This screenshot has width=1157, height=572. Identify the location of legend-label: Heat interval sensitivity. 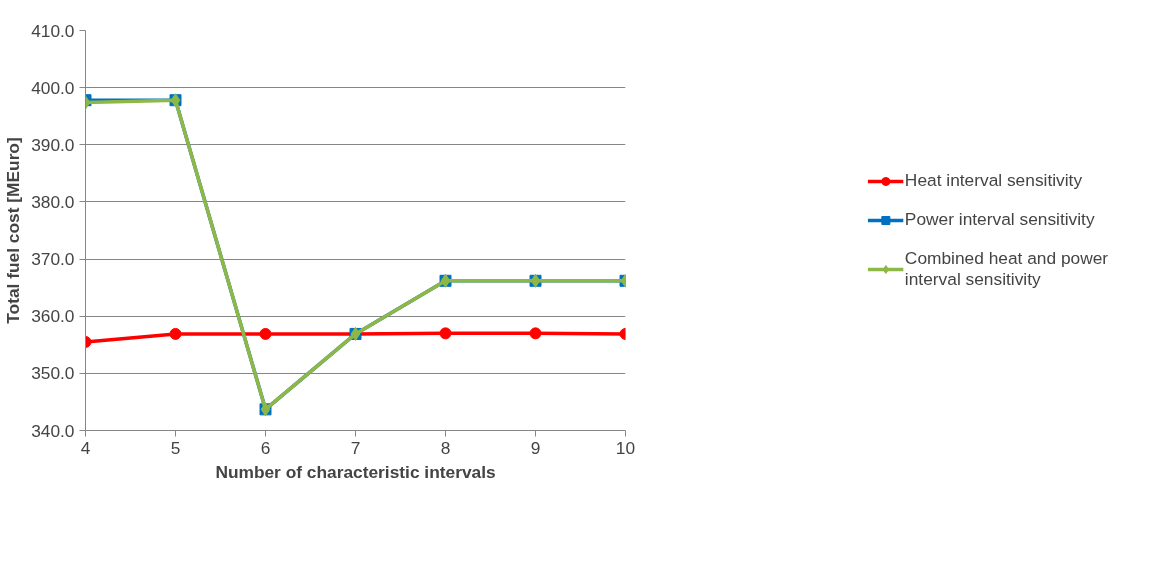
(994, 180).